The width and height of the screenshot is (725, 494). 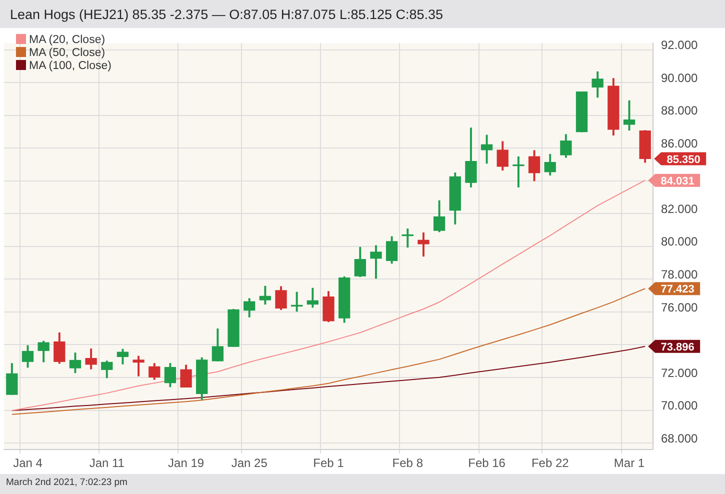 I want to click on y-tick-label: 68.000, so click(x=679, y=438).